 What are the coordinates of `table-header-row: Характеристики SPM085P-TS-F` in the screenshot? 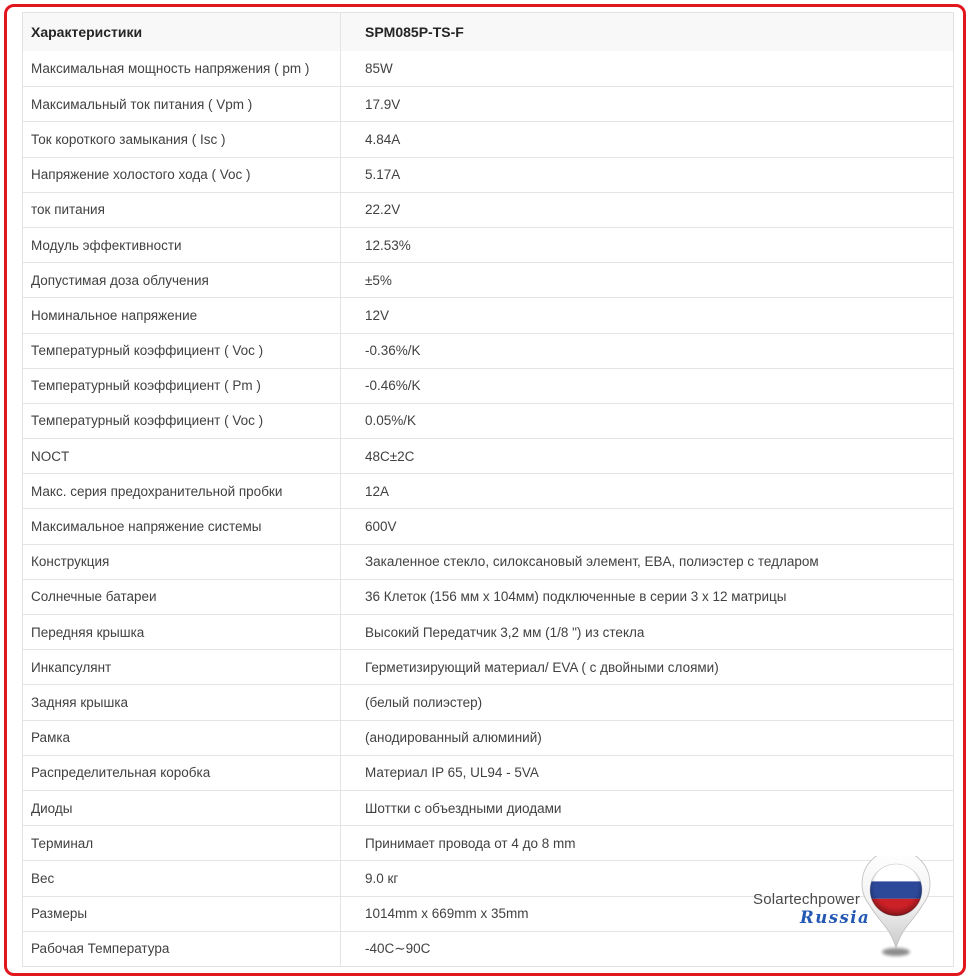 It's located at (488, 32).